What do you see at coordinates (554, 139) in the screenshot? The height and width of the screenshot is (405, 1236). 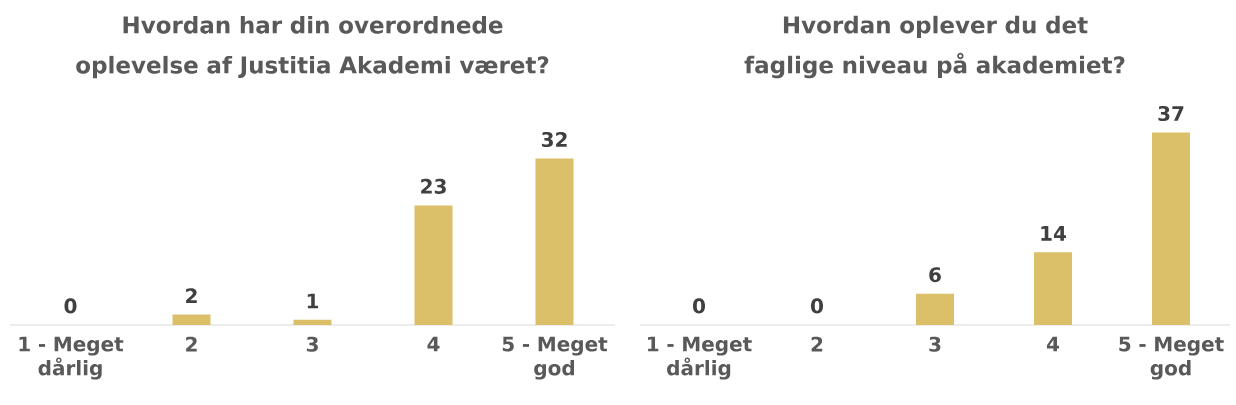 I see `data-label: 32` at bounding box center [554, 139].